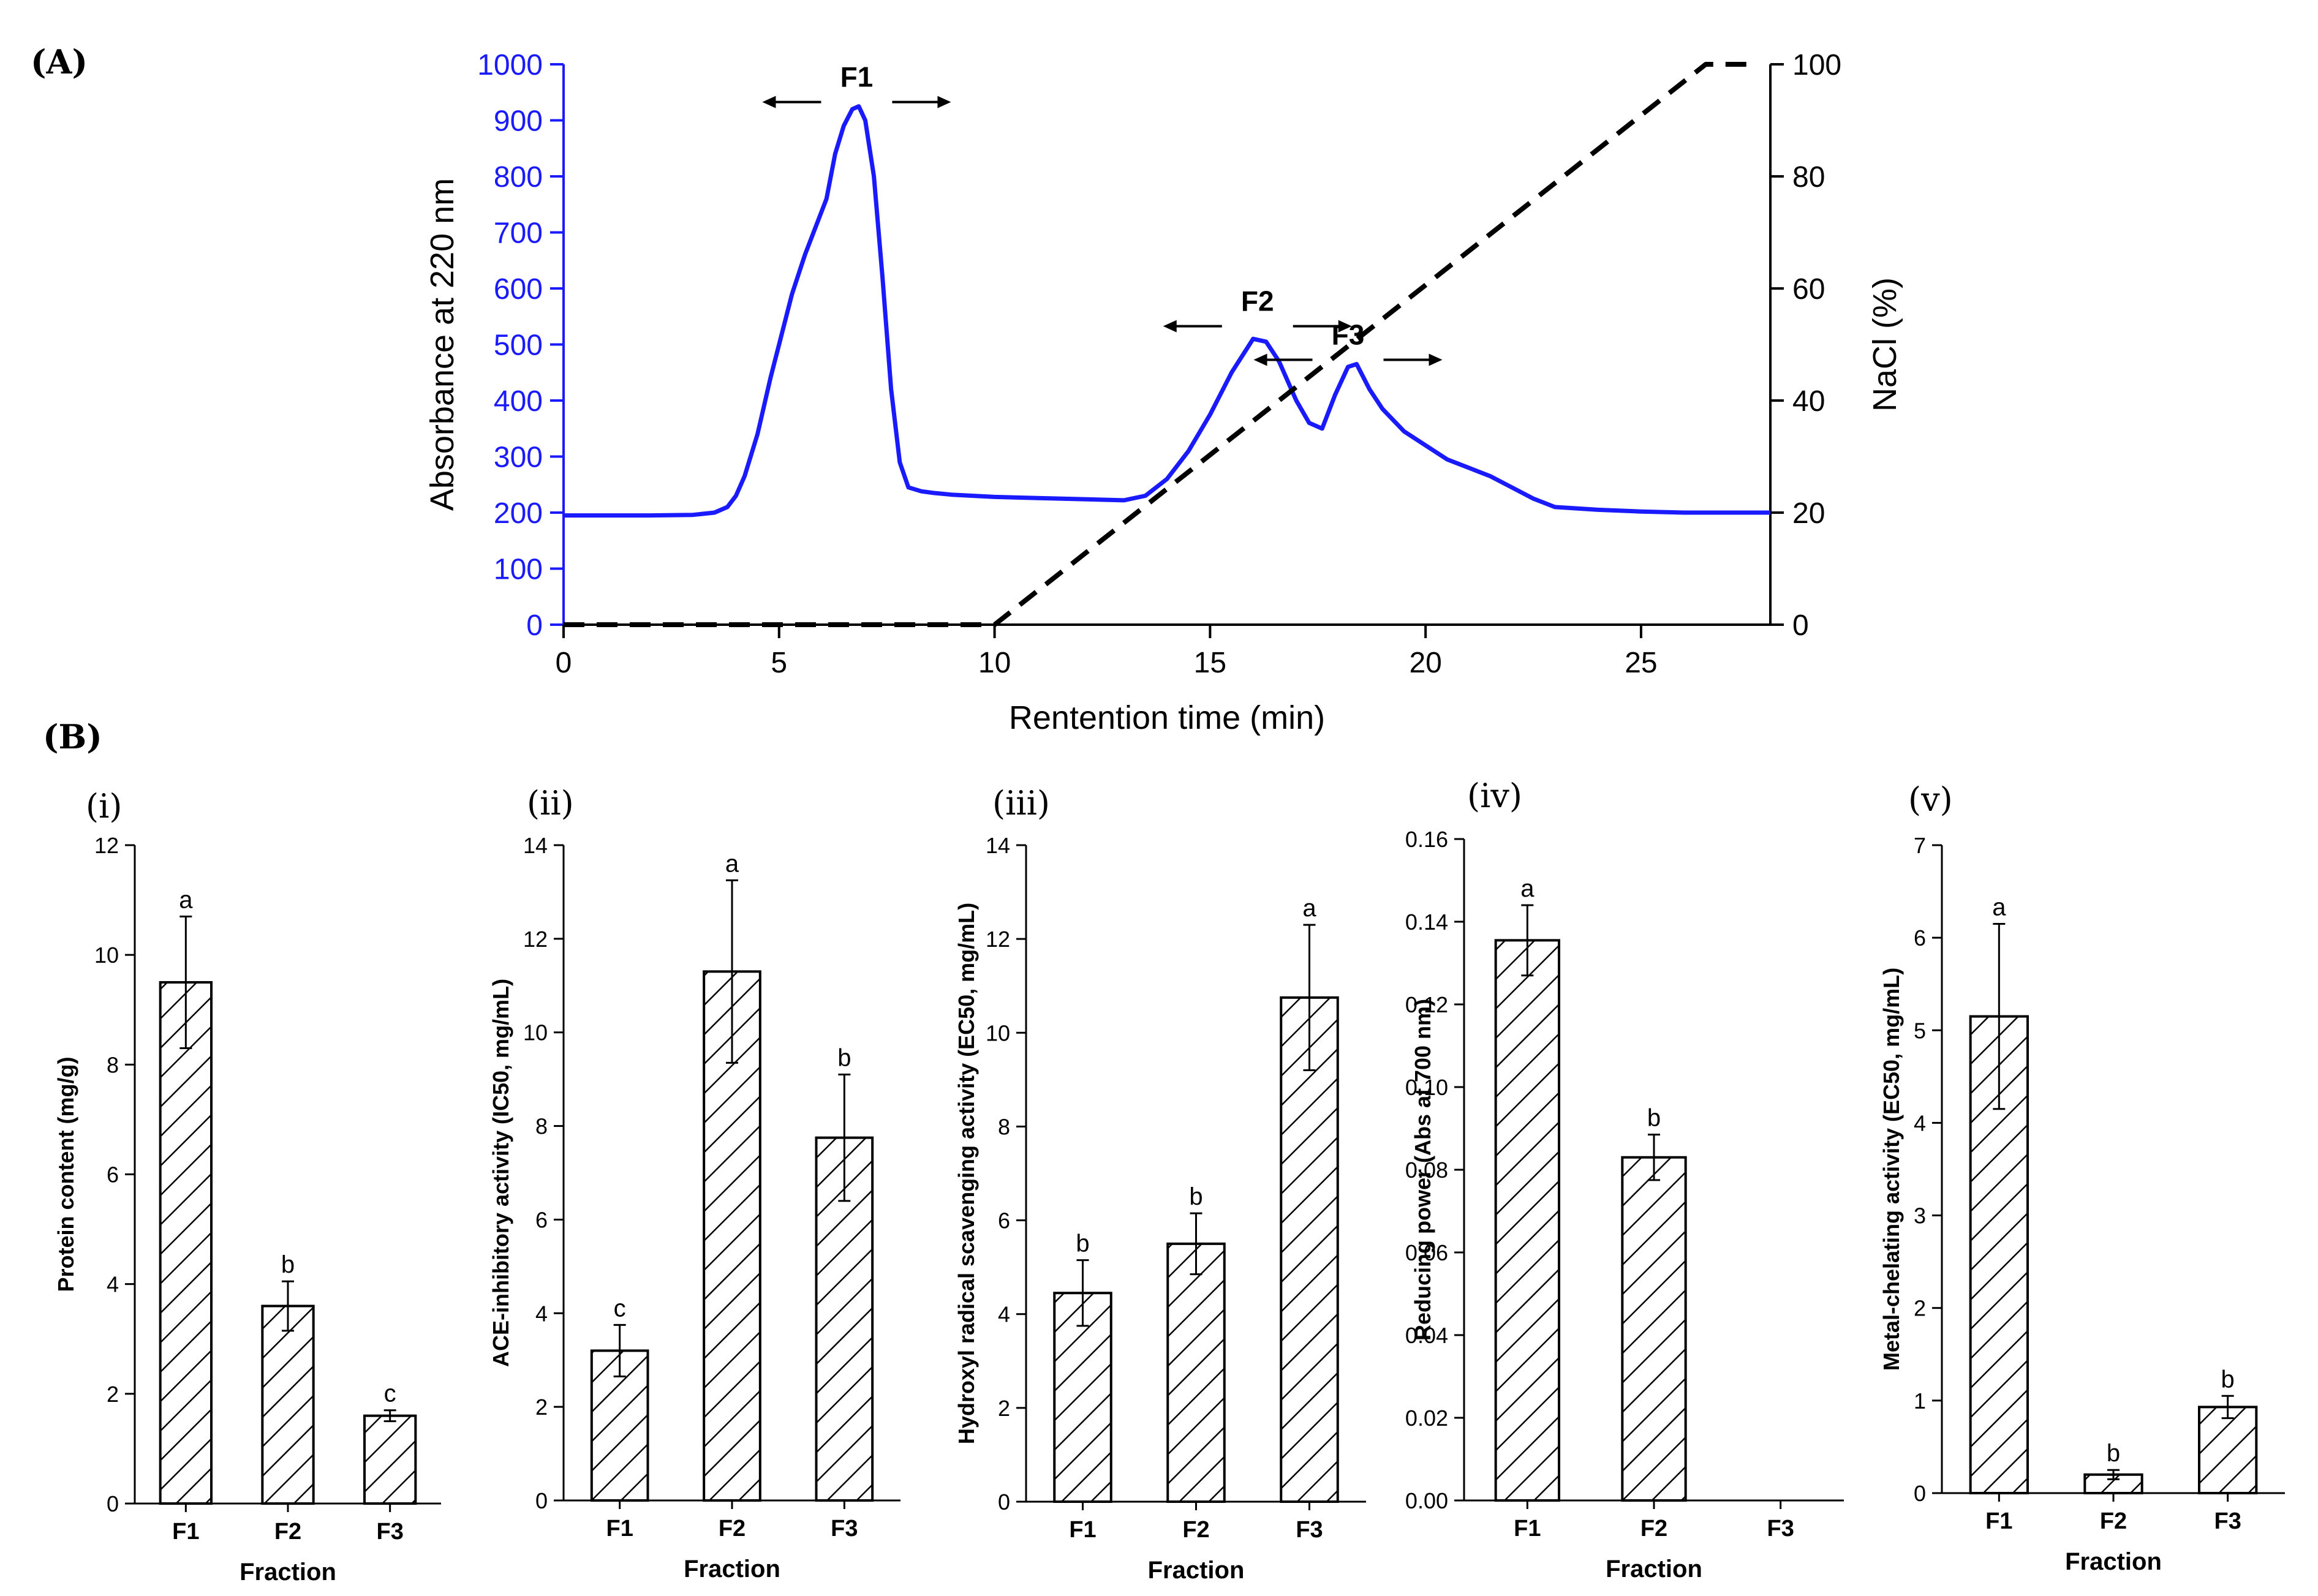 This screenshot has height=1596, width=2318. Describe the element at coordinates (1808, 513) in the screenshot. I see `y2-tick-label: 20` at that location.